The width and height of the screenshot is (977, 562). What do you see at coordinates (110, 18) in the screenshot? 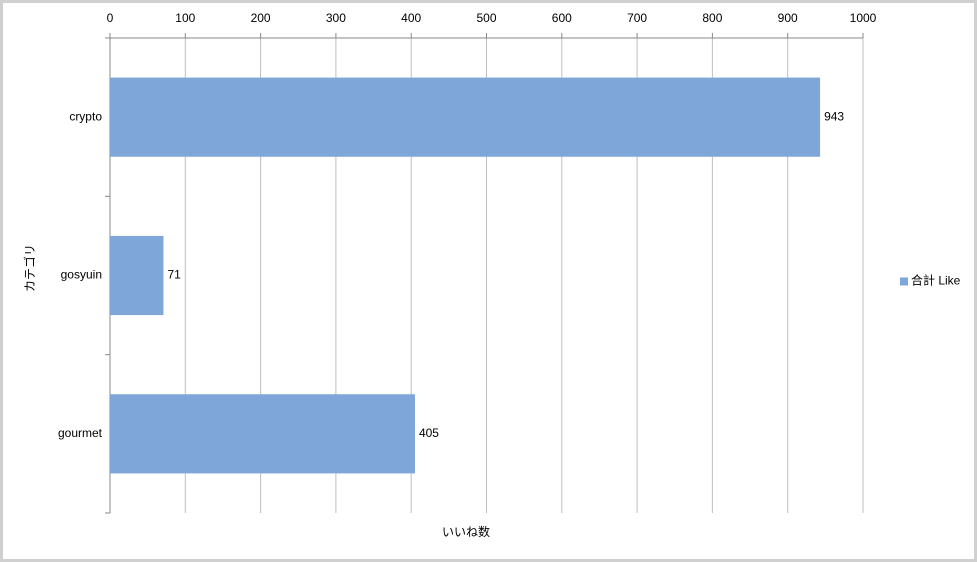
I see `x-tick-label: 0` at bounding box center [110, 18].